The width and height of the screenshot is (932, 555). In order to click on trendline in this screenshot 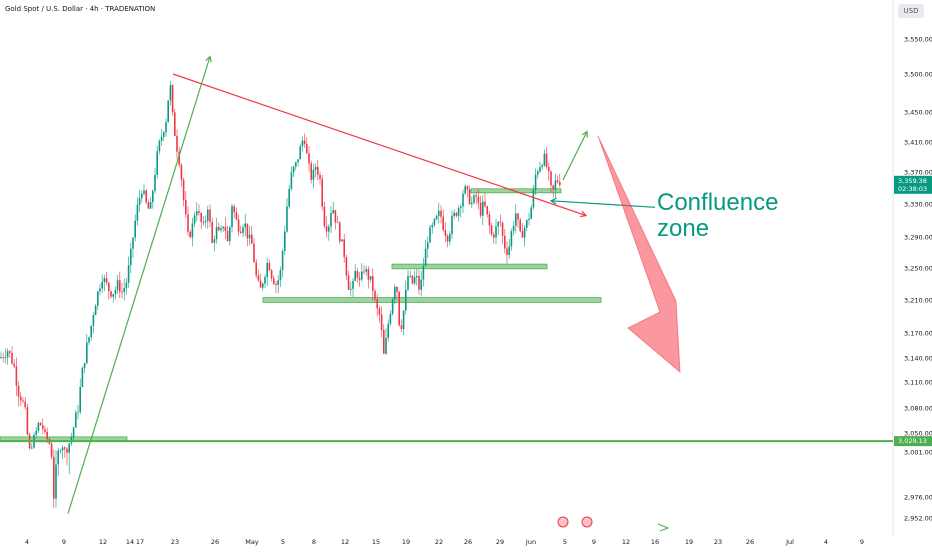, I will do `click(603, 204)`.